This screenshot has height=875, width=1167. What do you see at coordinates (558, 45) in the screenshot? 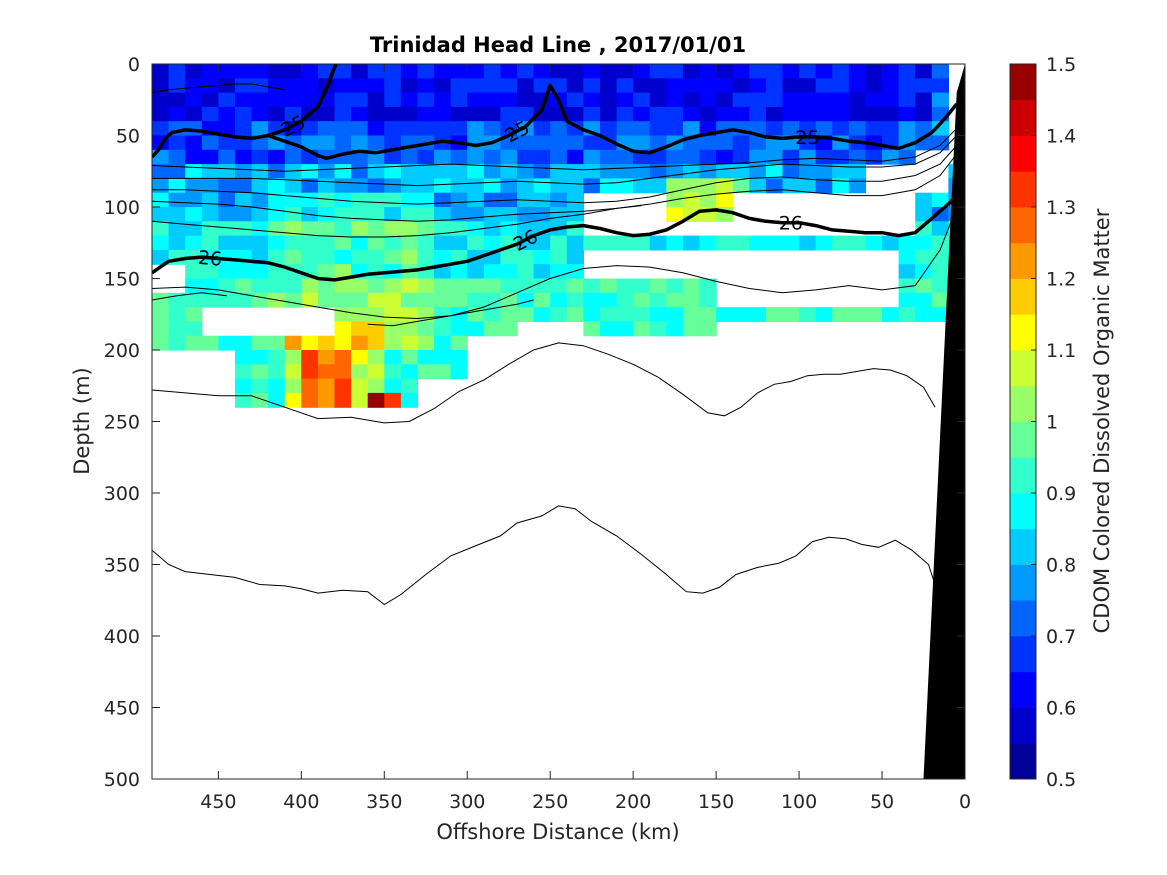
I see `chart-title: Trinidad Head Line , 2017/01/01` at bounding box center [558, 45].